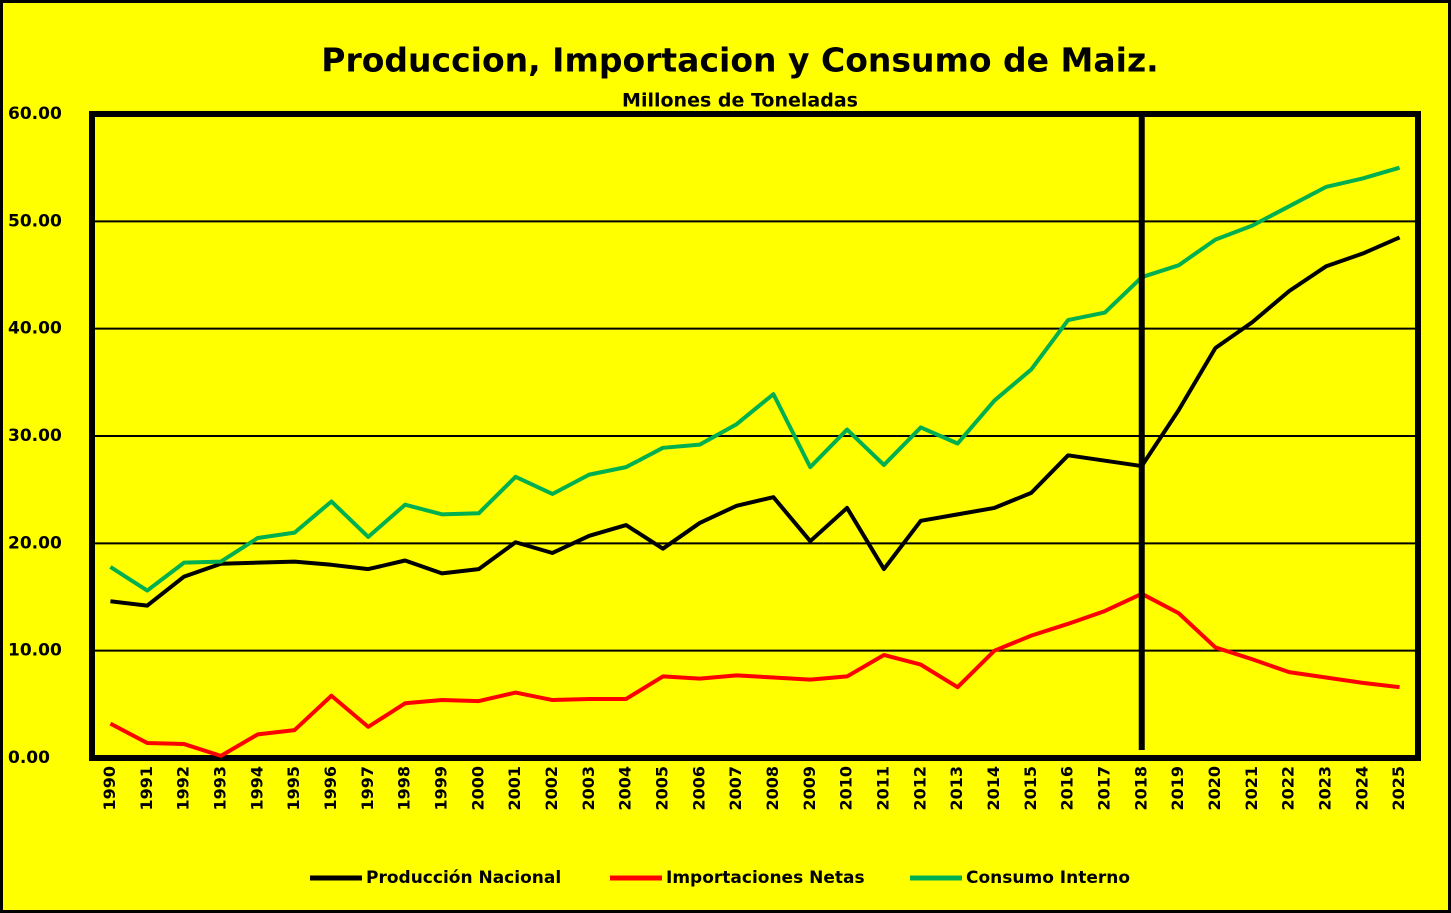 The height and width of the screenshot is (913, 1451). I want to click on x-tick-label: 2002, so click(551, 788).